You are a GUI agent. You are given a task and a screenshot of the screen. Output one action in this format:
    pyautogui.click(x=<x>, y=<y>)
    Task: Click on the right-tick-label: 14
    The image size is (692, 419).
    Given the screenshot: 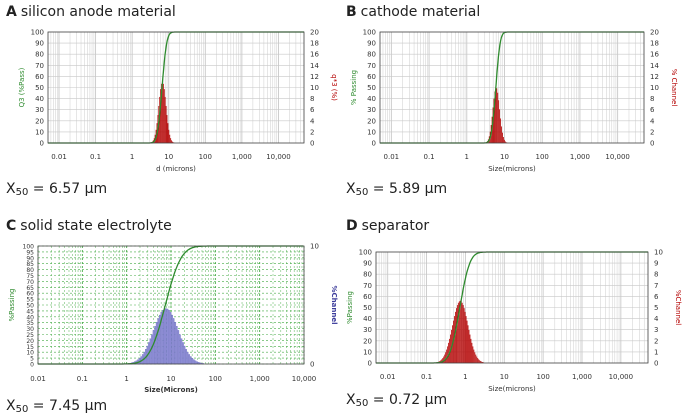 What is the action you would take?
    pyautogui.click(x=654, y=66)
    